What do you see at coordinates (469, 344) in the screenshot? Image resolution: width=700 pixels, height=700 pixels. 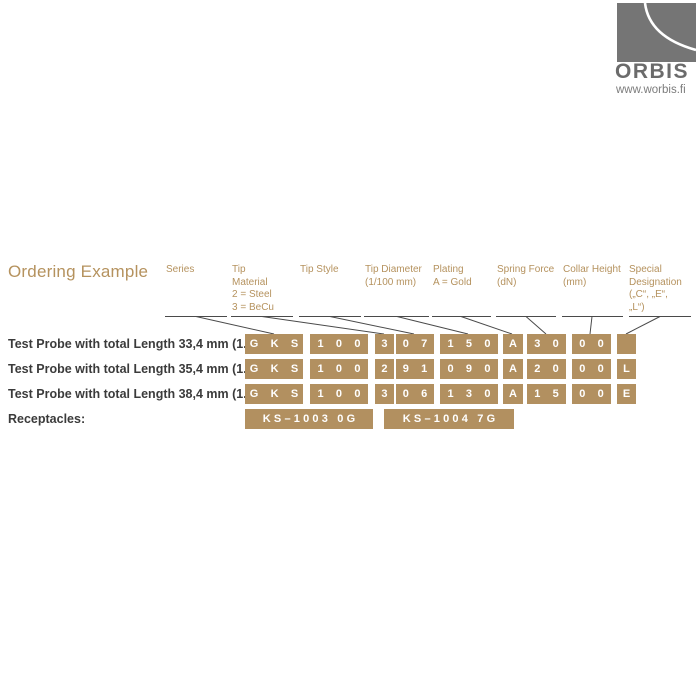 I see `code-box-tip-diameter: 1 5 0` at bounding box center [469, 344].